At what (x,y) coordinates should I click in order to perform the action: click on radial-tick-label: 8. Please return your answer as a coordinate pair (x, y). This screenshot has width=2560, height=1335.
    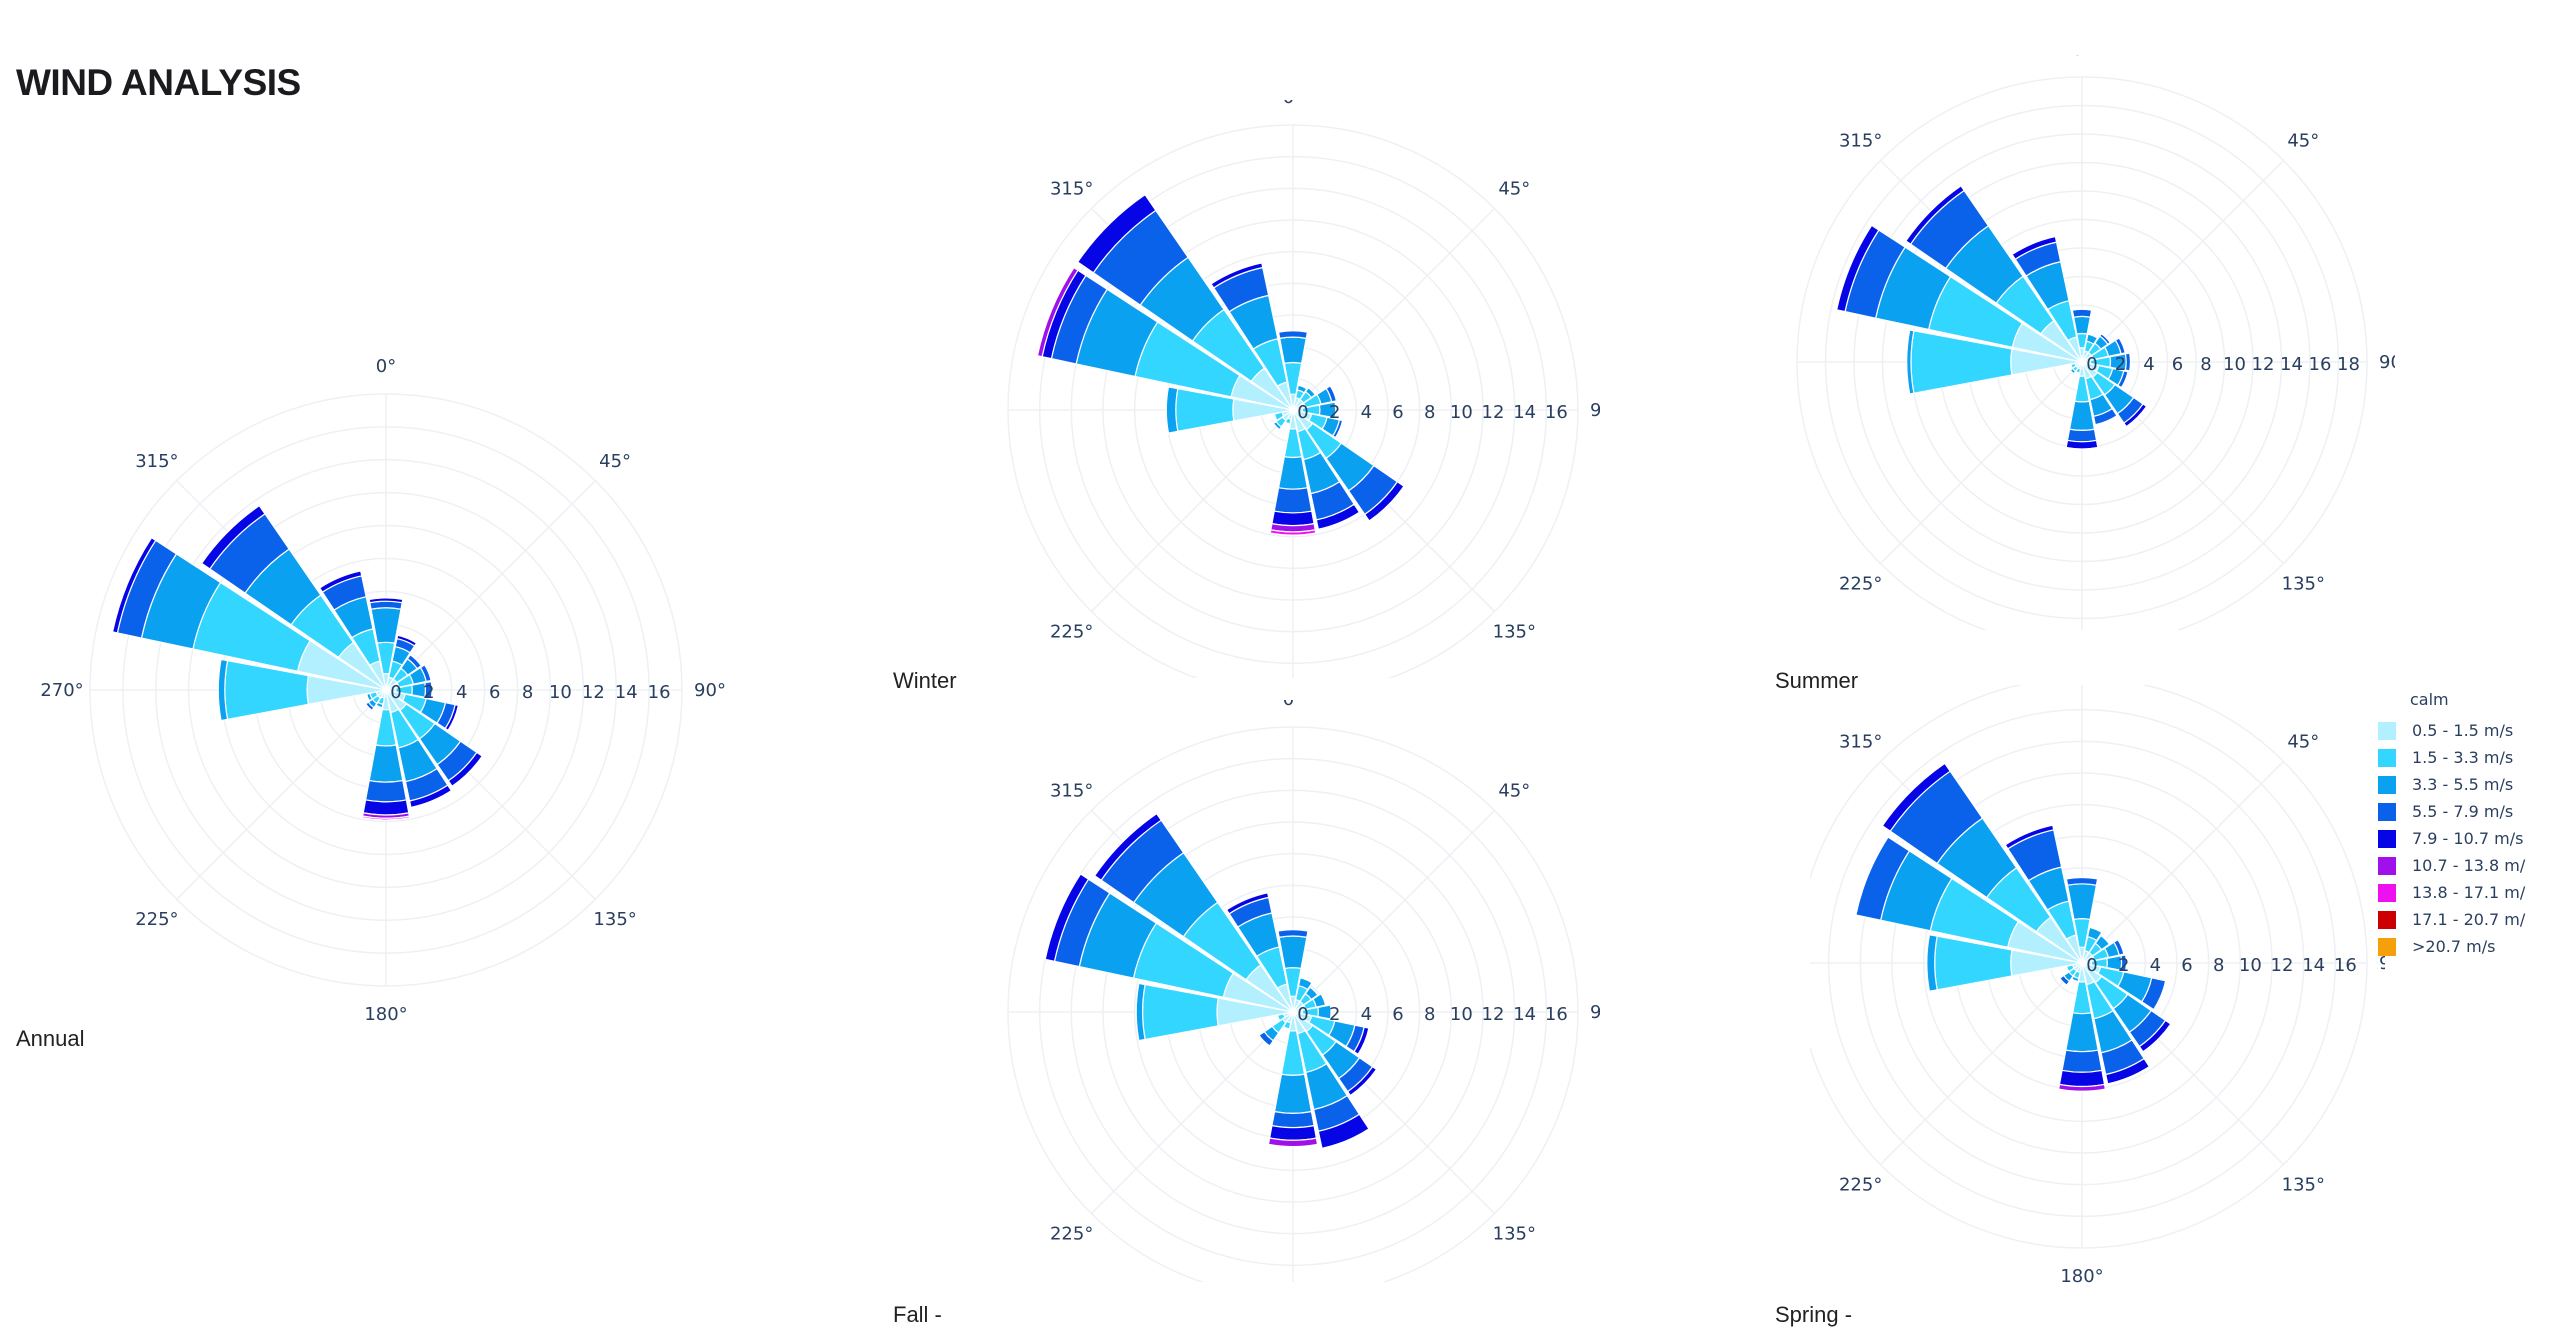
    Looking at the image, I should click on (1429, 1014).